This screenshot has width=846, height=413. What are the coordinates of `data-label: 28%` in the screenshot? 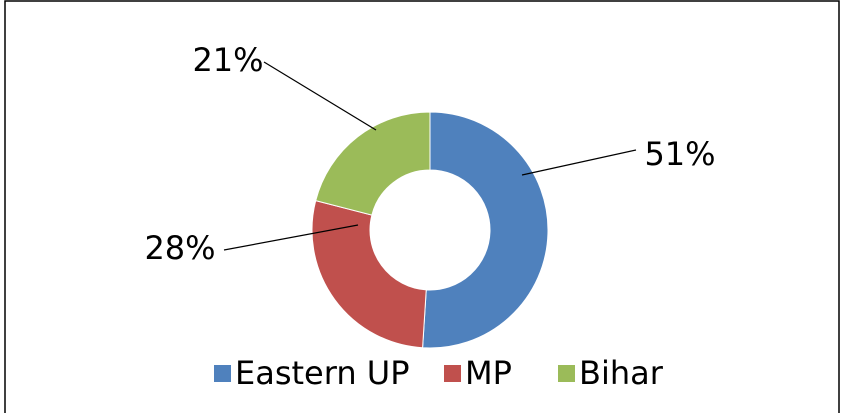 It's located at (179, 248).